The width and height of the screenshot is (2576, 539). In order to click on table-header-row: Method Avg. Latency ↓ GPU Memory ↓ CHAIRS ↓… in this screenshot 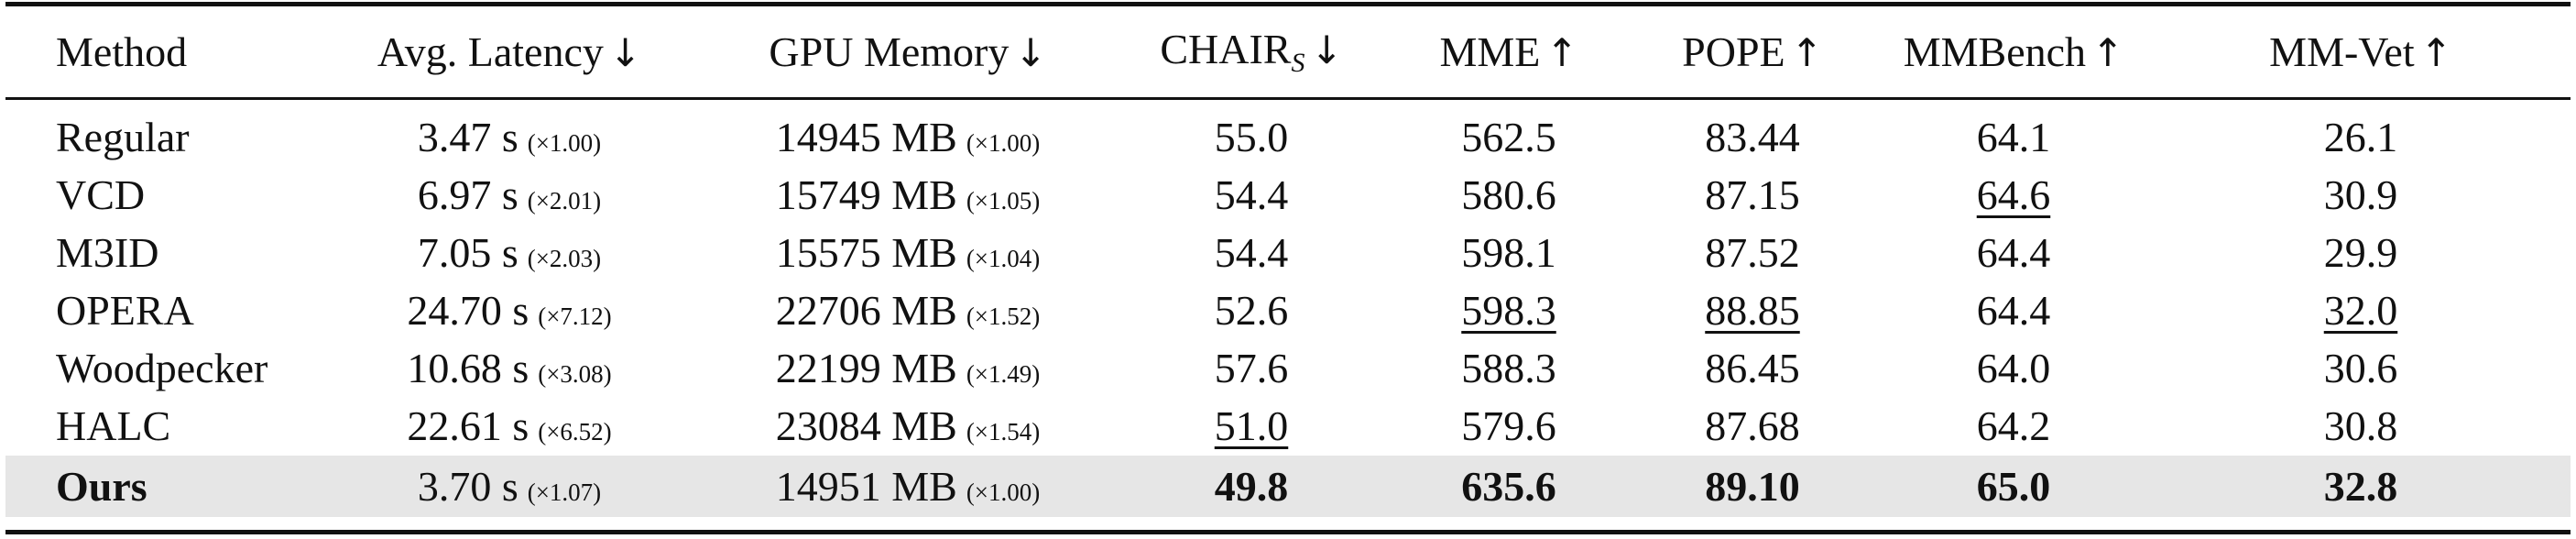, I will do `click(1288, 52)`.